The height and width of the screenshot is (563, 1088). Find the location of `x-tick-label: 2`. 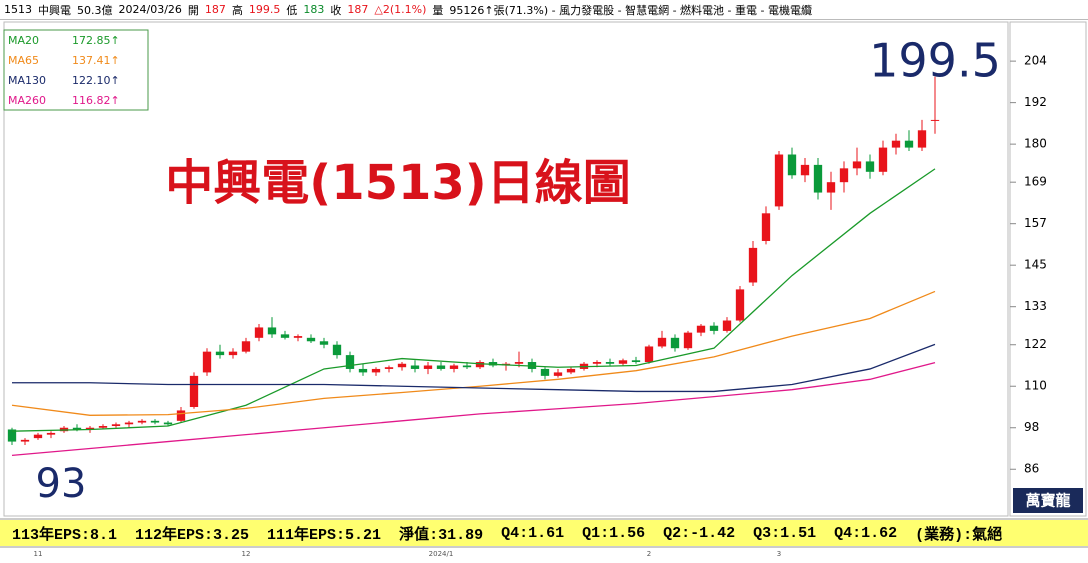

x-tick-label: 2 is located at coordinates (649, 554).